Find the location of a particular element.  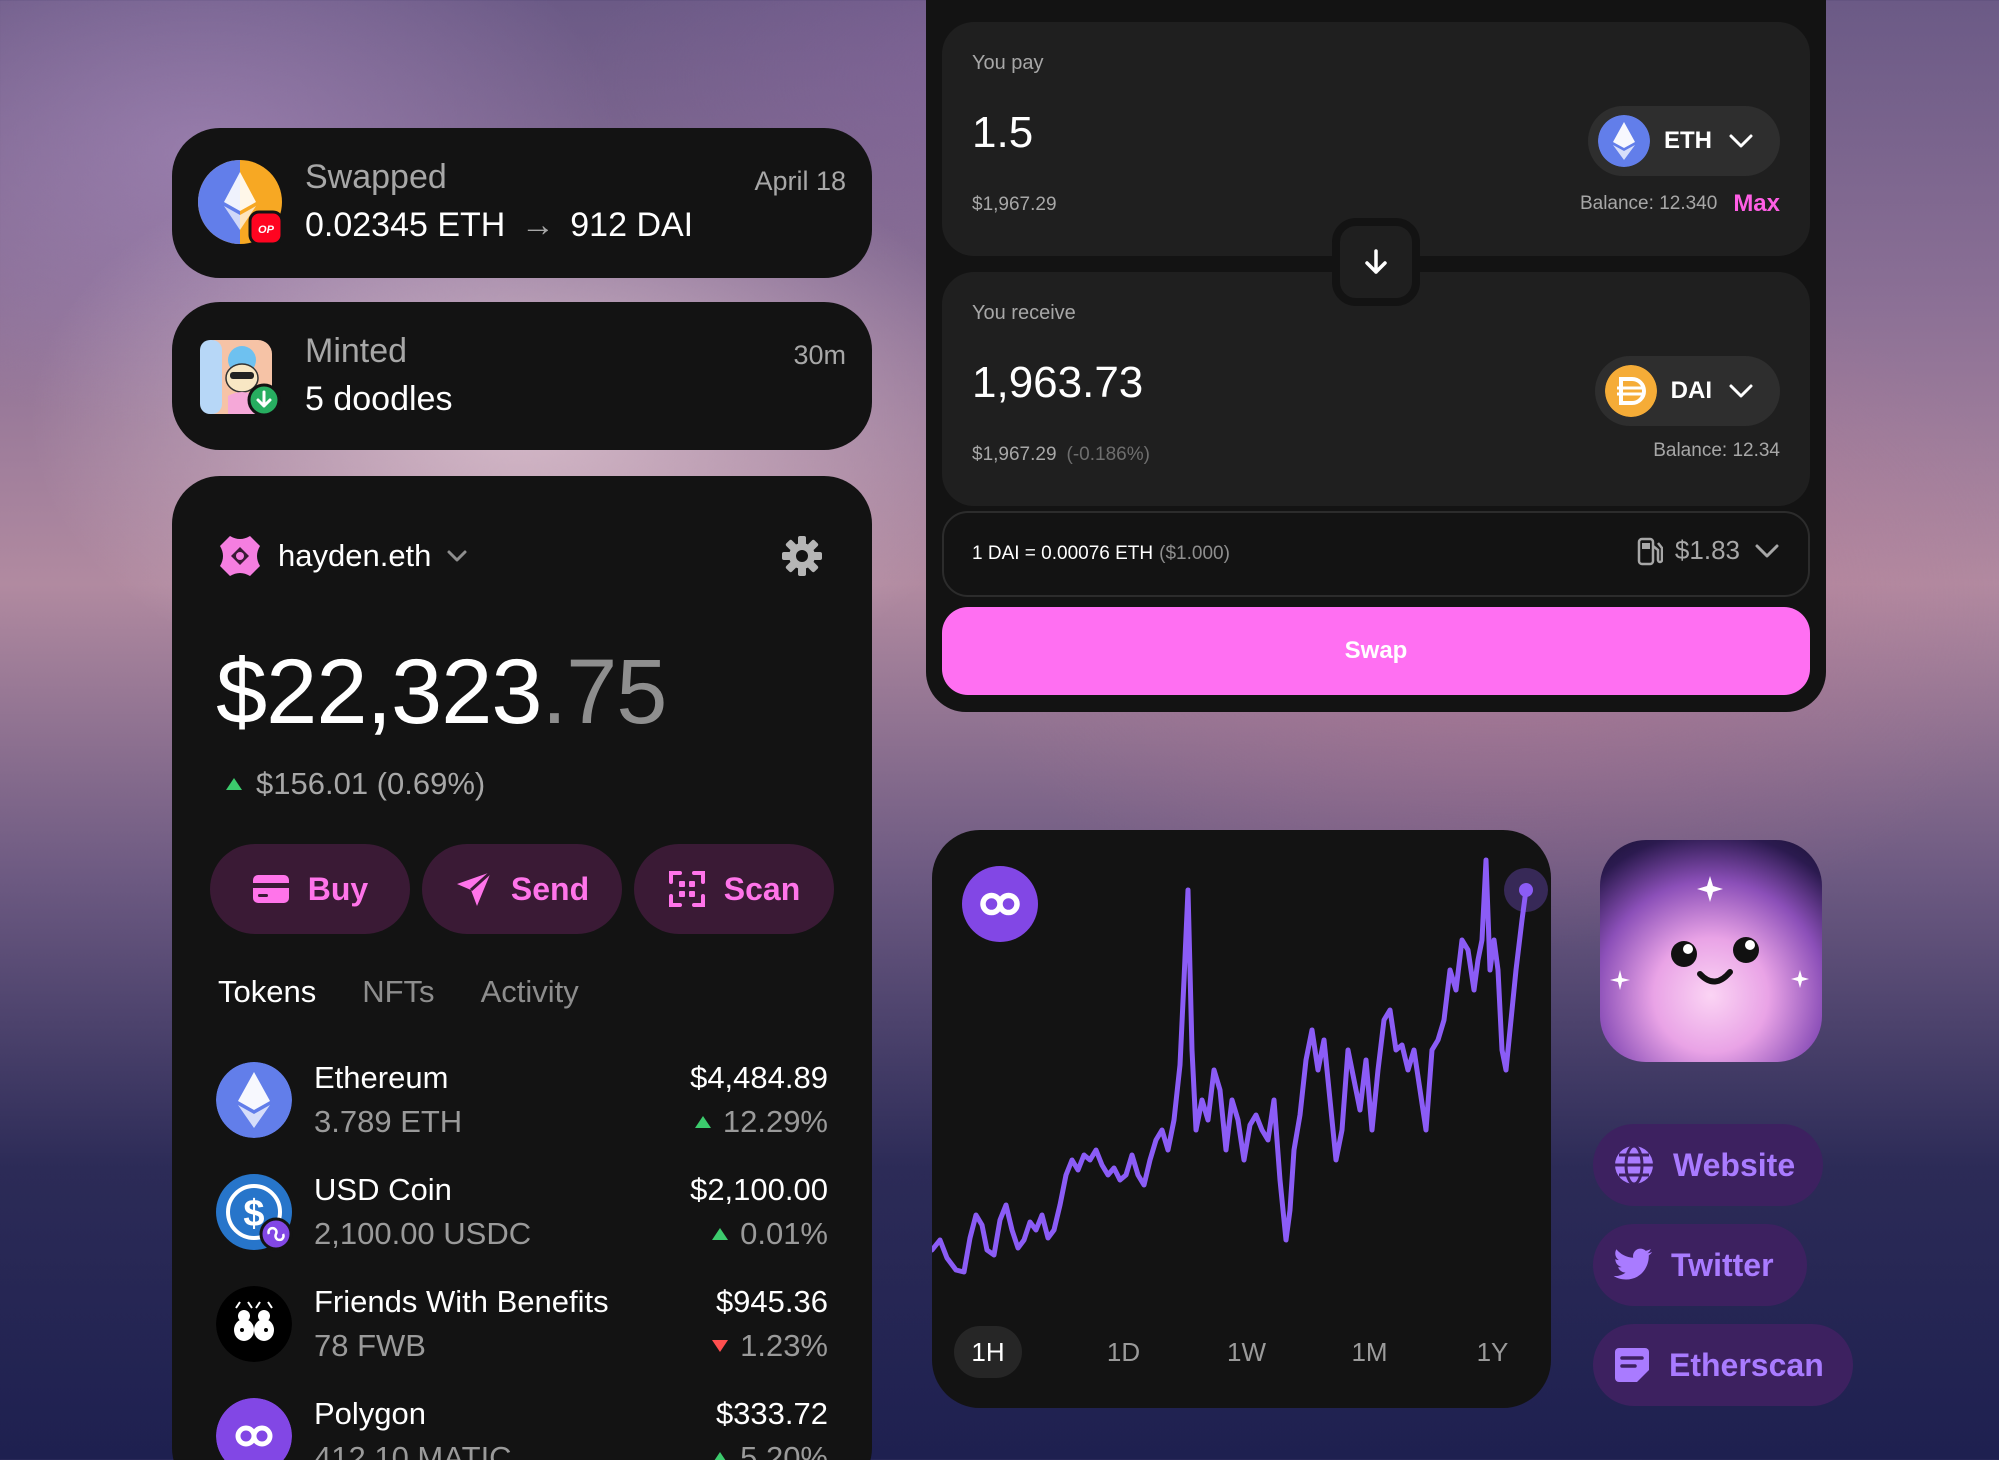

token-amount: 412.10 MATIC is located at coordinates (413, 1450).